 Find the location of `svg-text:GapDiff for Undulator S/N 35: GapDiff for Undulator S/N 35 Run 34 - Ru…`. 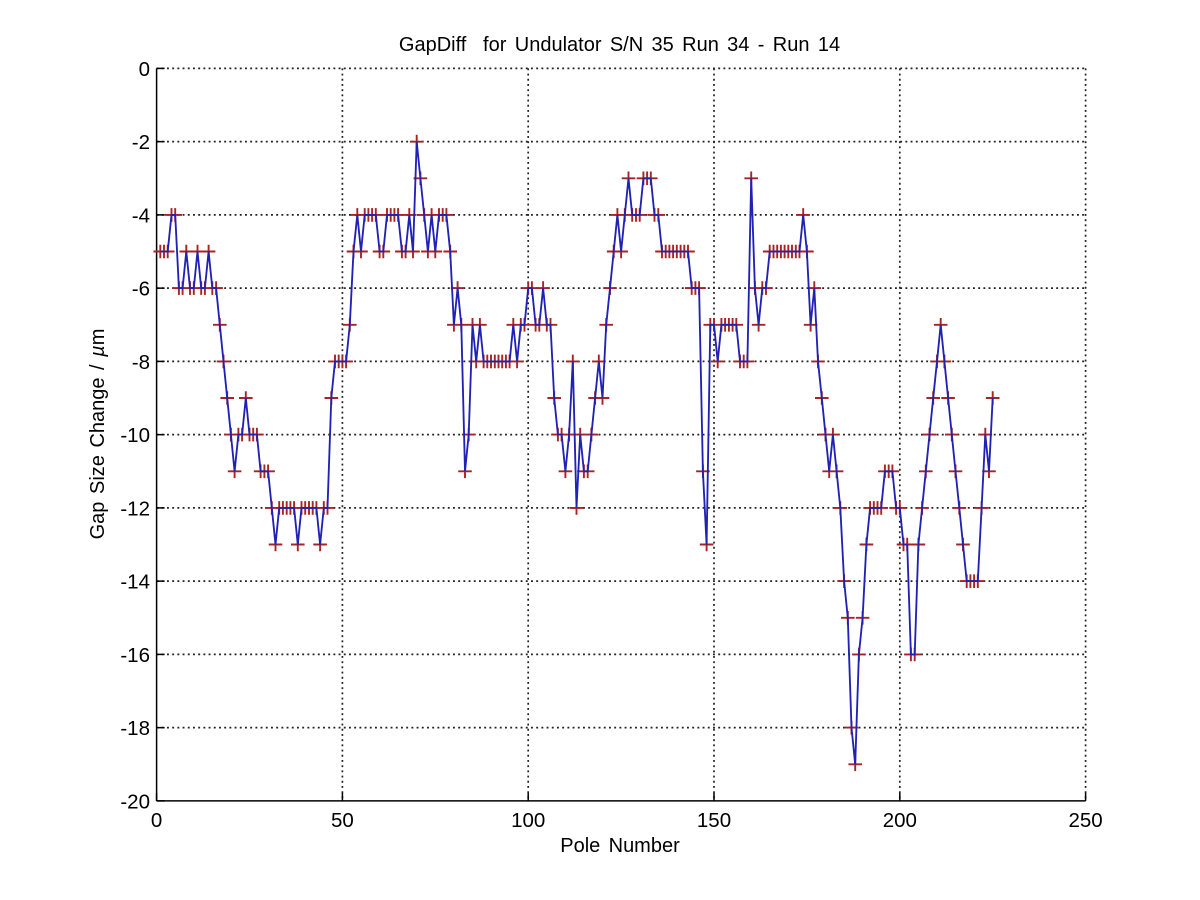

svg-text:GapDiff for Undulator S/N 35: GapDiff for Undulator S/N 35 Run 34 - Ru… is located at coordinates (619, 45).